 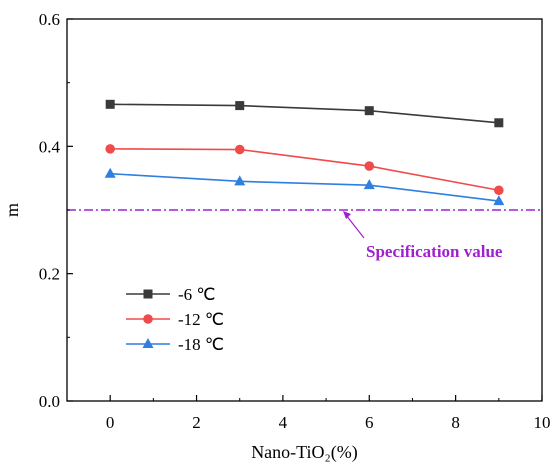 What do you see at coordinates (49, 274) in the screenshot?
I see `y-tick-label: 0.2` at bounding box center [49, 274].